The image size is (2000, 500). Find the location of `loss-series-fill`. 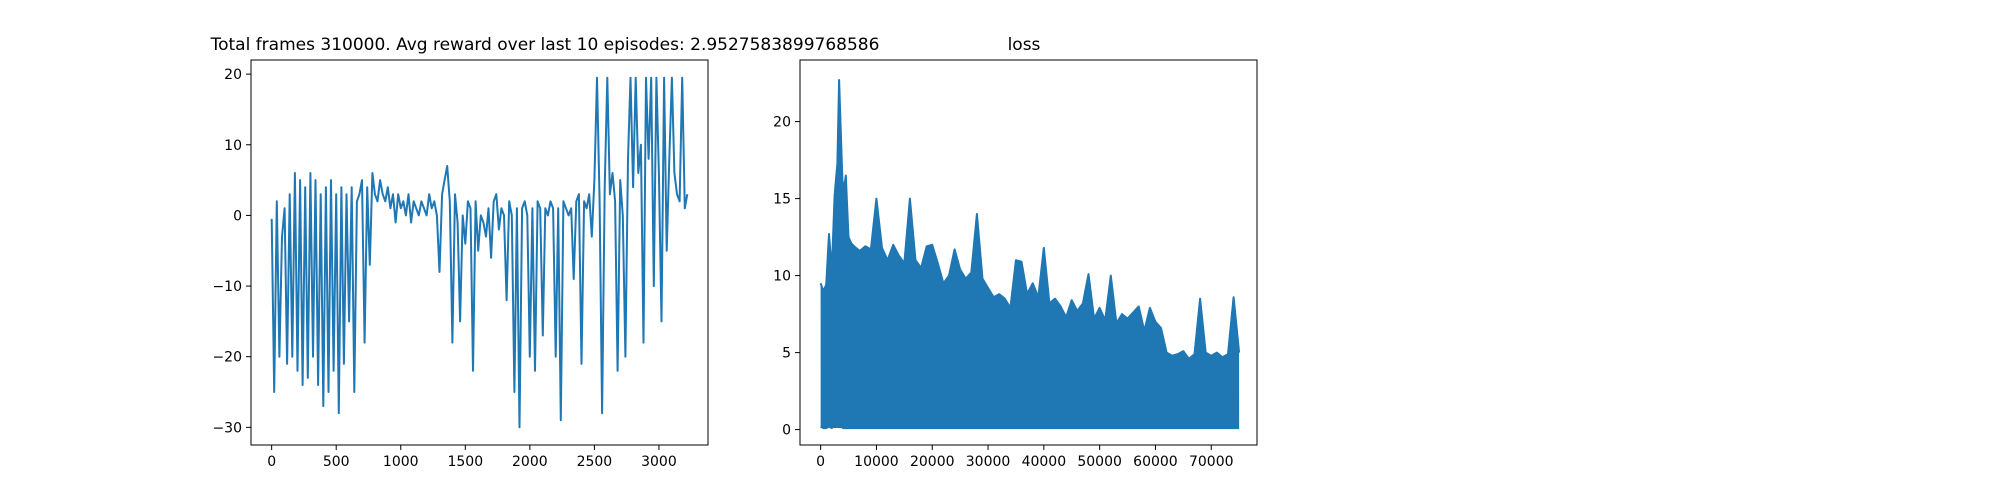

loss-series-fill is located at coordinates (1030, 254).